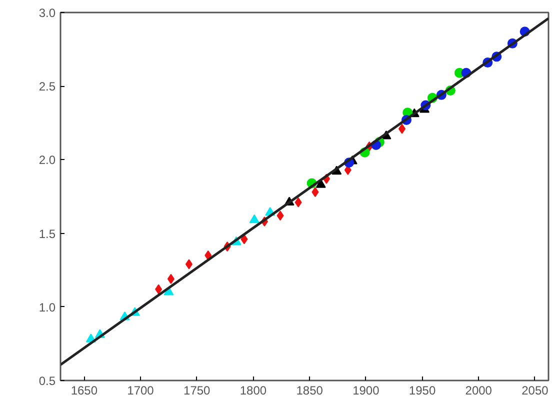  What do you see at coordinates (47, 381) in the screenshot?
I see `y-tick-label: 0.5` at bounding box center [47, 381].